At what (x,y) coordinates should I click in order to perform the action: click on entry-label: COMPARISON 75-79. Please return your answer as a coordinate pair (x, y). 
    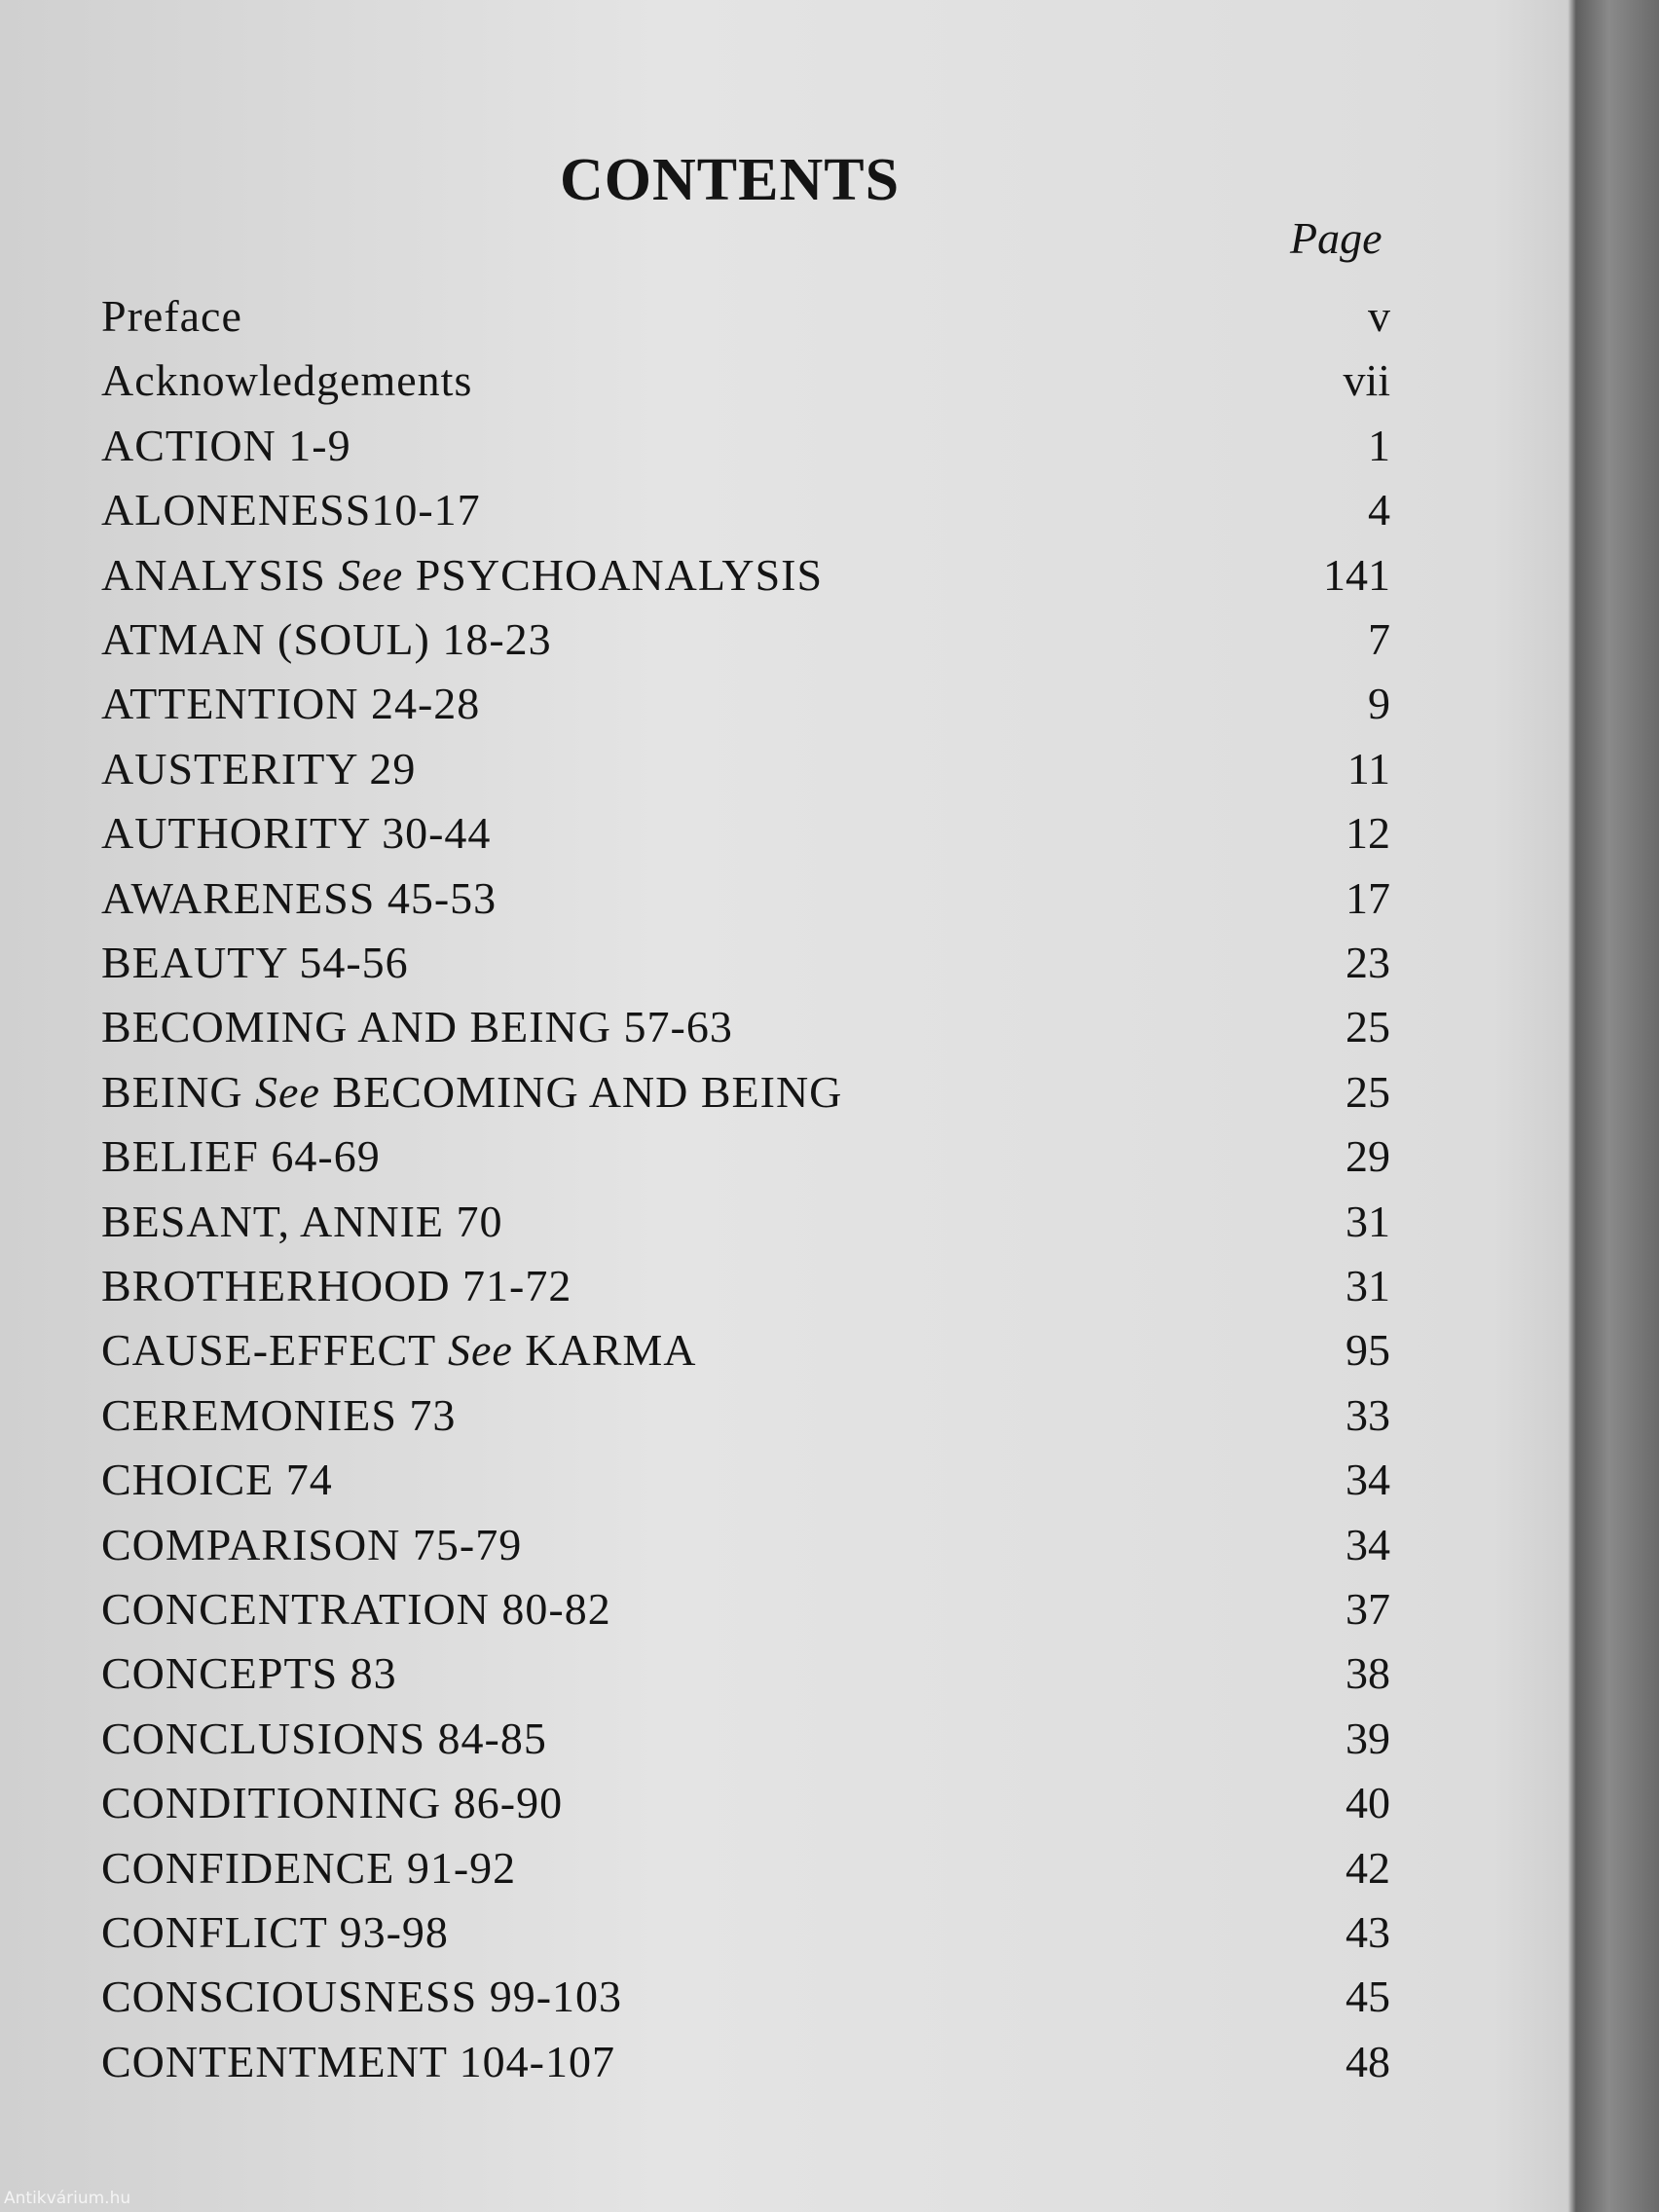
    Looking at the image, I should click on (311, 1544).